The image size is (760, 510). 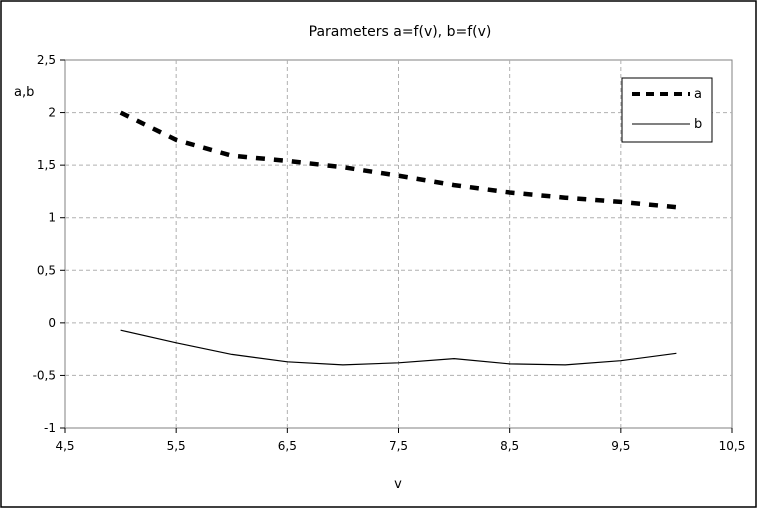 What do you see at coordinates (52, 113) in the screenshot?
I see `y-tick-label: 2` at bounding box center [52, 113].